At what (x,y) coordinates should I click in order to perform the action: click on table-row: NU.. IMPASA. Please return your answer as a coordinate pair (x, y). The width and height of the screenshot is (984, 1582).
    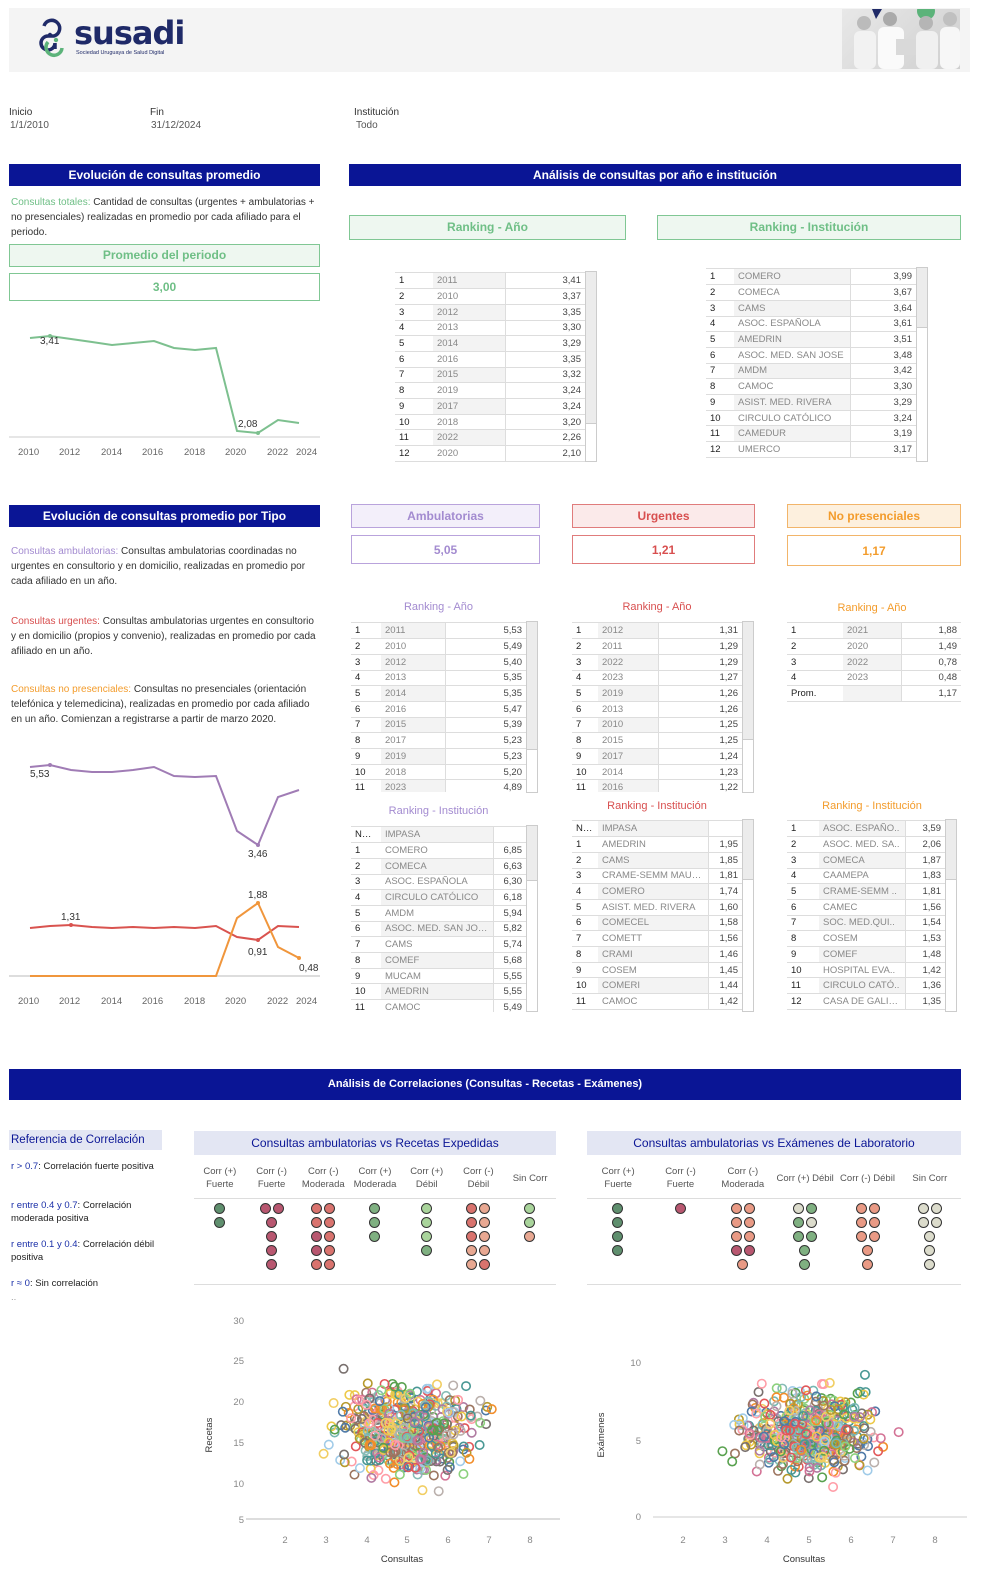
    Looking at the image, I should click on (657, 829).